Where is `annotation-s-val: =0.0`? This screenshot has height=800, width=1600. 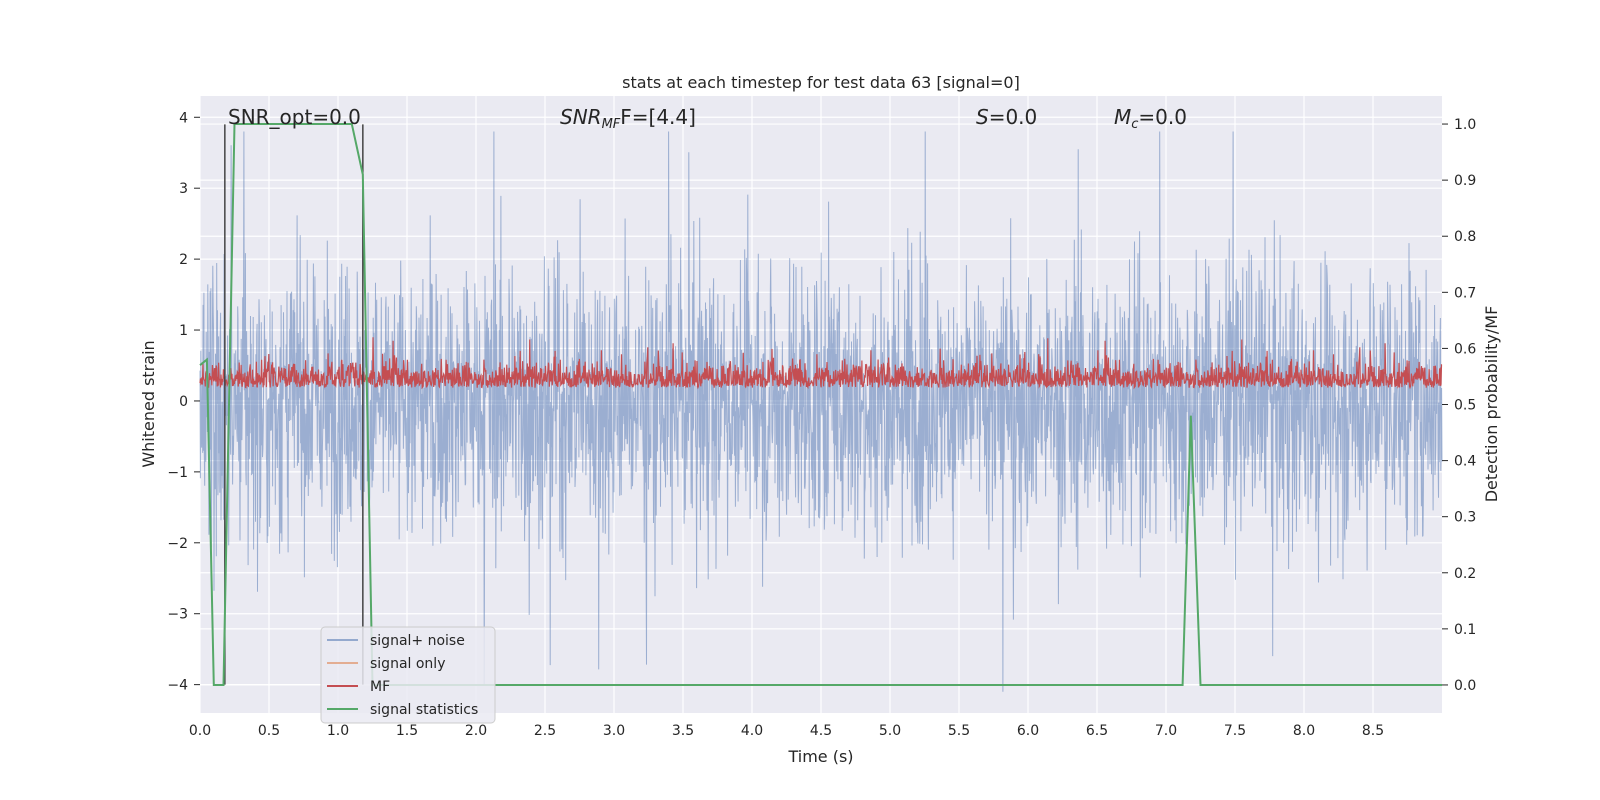 annotation-s-val: =0.0 is located at coordinates (1013, 117).